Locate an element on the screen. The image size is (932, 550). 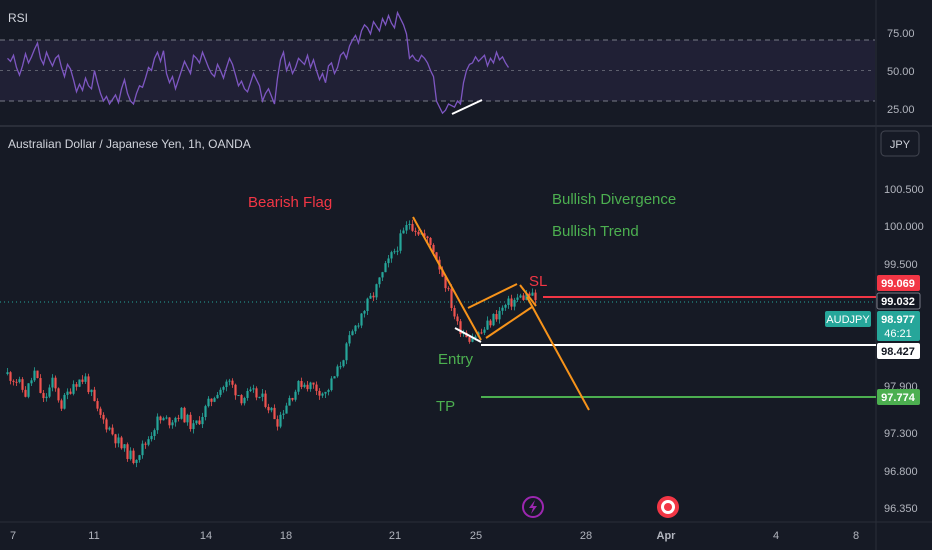
time-tick: 25 is located at coordinates (476, 536).